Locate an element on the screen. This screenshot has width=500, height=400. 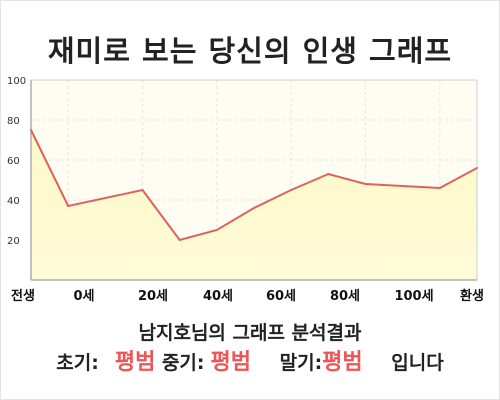
y-tick-label: 100 is located at coordinates (16, 81).